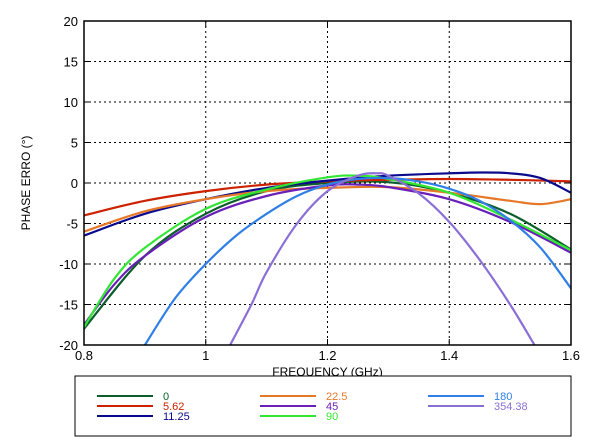 The image size is (591, 440). What do you see at coordinates (71, 21) in the screenshot?
I see `y-tick-label: 20` at bounding box center [71, 21].